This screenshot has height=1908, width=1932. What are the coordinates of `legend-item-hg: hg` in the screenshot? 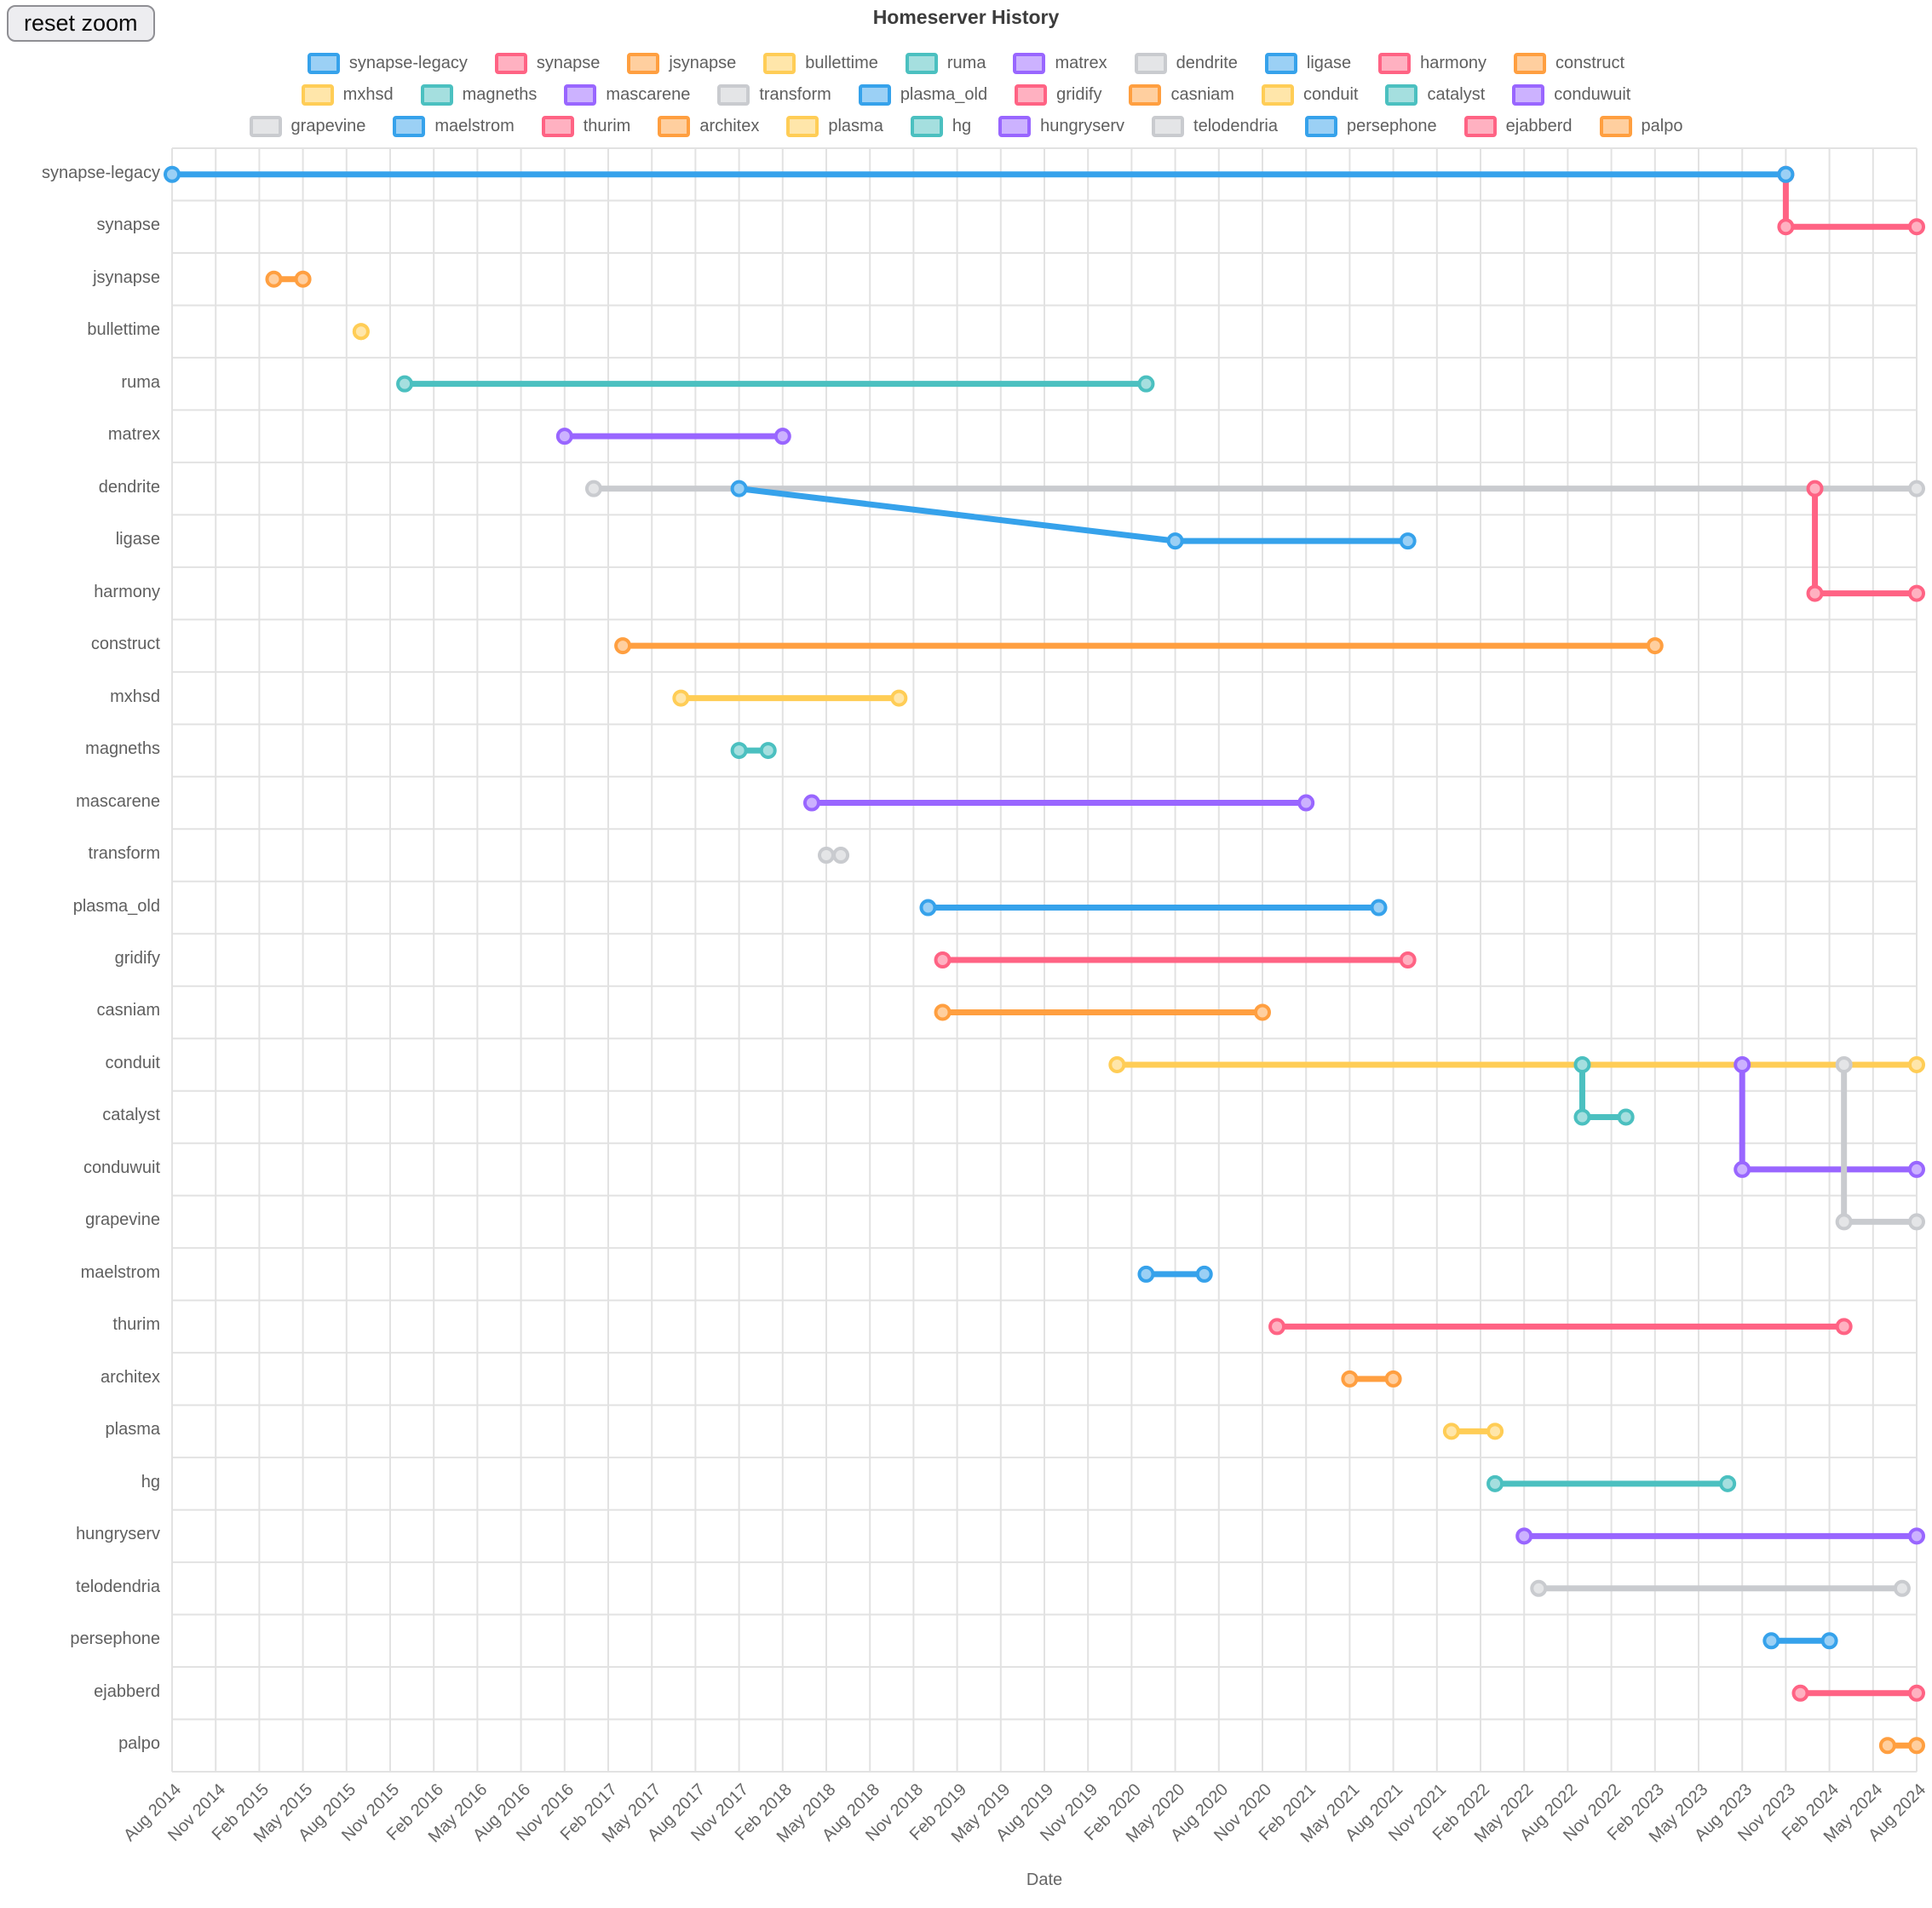 It's located at (941, 126).